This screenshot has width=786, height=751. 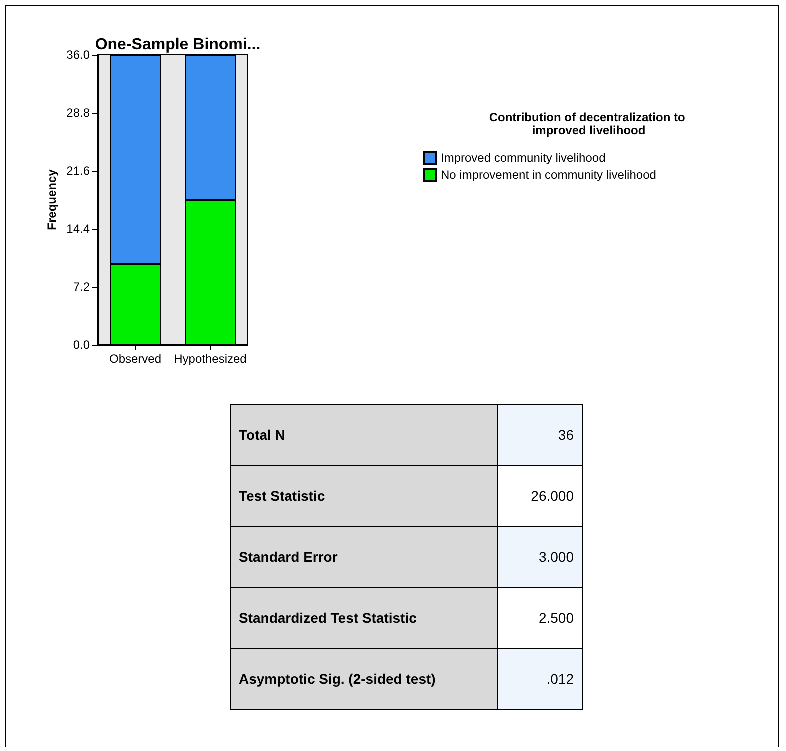 I want to click on data-label: 3.000, so click(x=540, y=557).